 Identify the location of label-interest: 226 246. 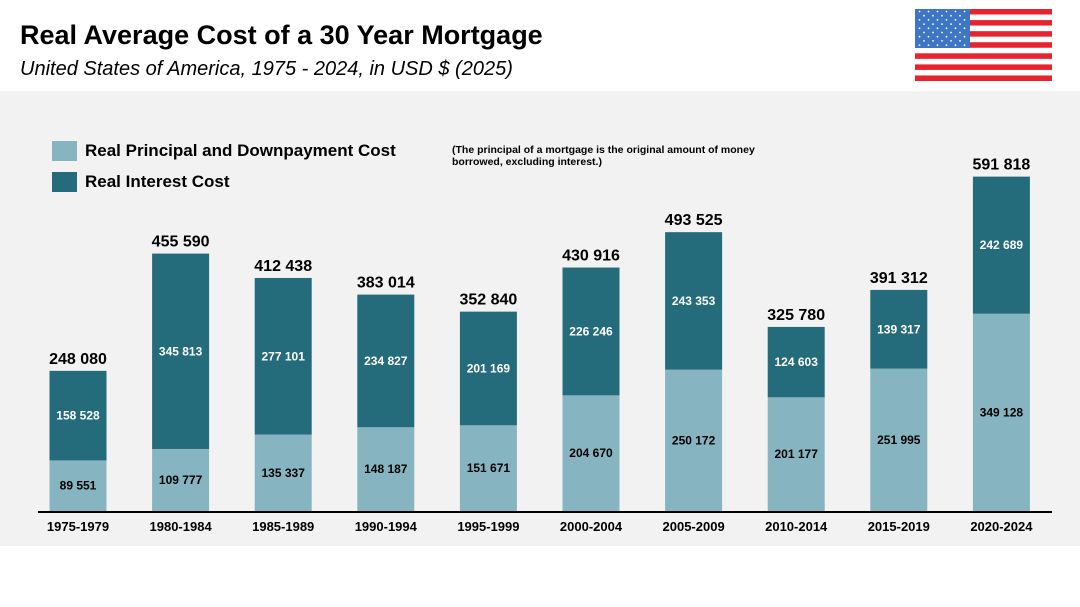
(591, 331).